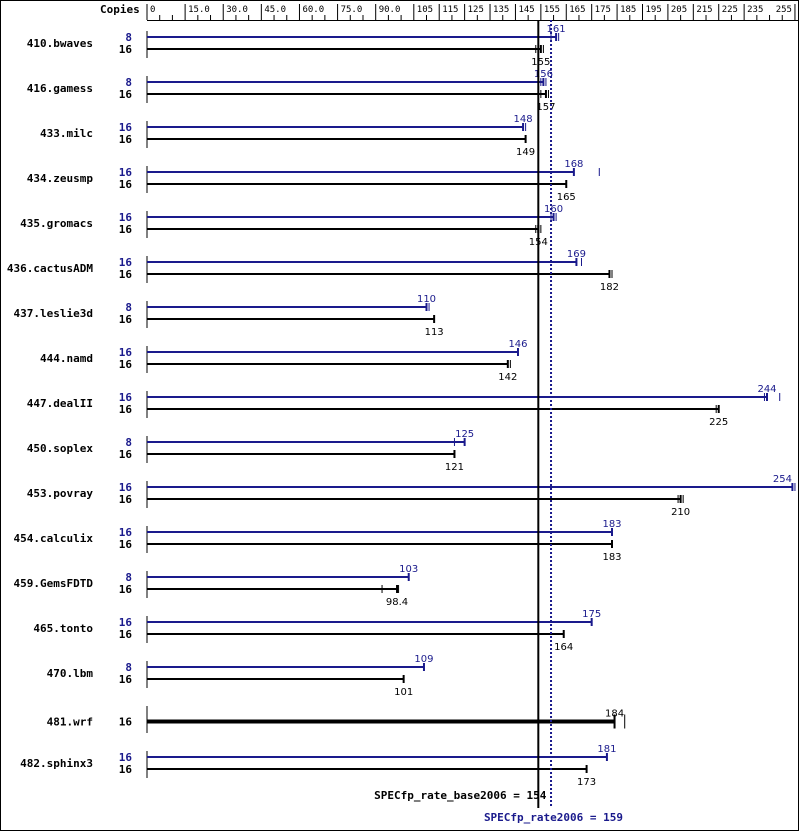 The height and width of the screenshot is (831, 799). I want to click on base-value-label: 149, so click(525, 152).